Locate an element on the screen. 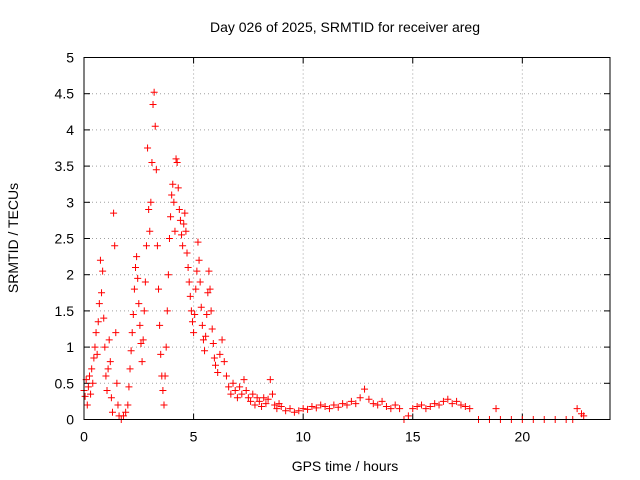  x-tick-label: 15 is located at coordinates (413, 437).